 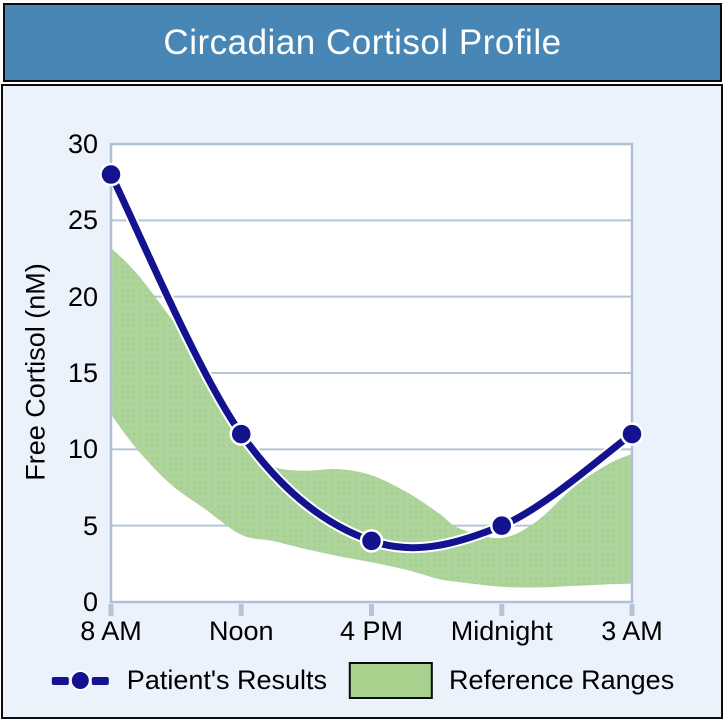 I want to click on x-tick-label: 4 PM, so click(x=371, y=631).